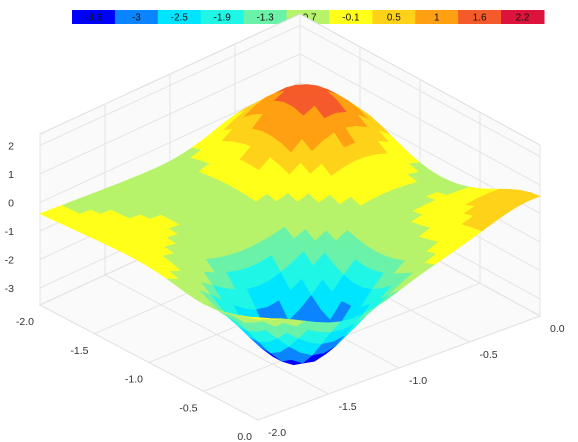 This screenshot has height=442, width=578. I want to click on z-tick-label: -1, so click(9, 232).